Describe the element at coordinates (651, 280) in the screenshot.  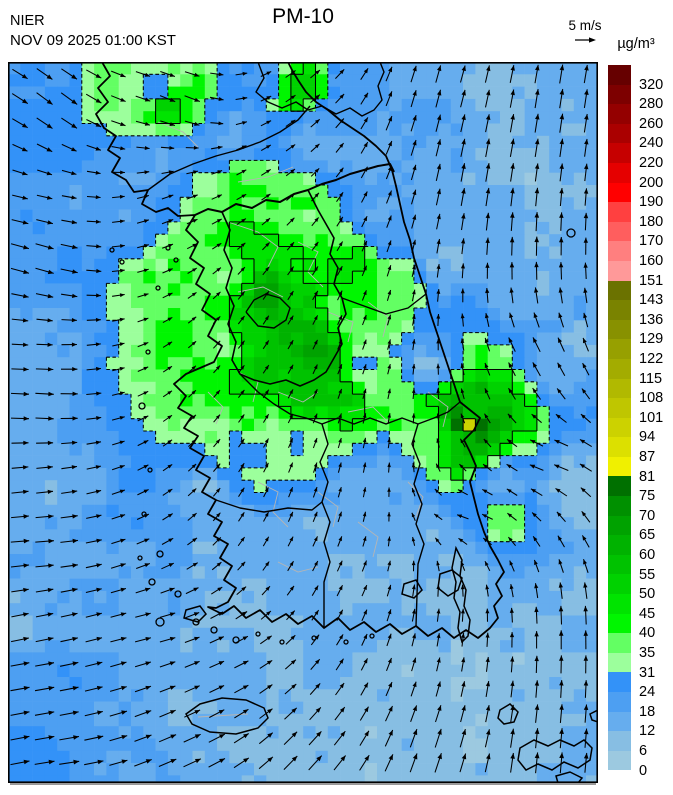
I see `colorbar-tick-label: 151` at that location.